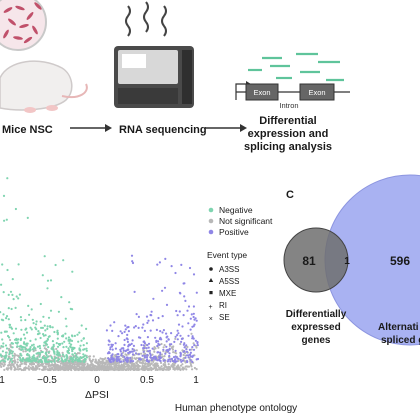  What do you see at coordinates (211, 307) in the screenshot?
I see `legend-marker-ri: +` at bounding box center [211, 307].